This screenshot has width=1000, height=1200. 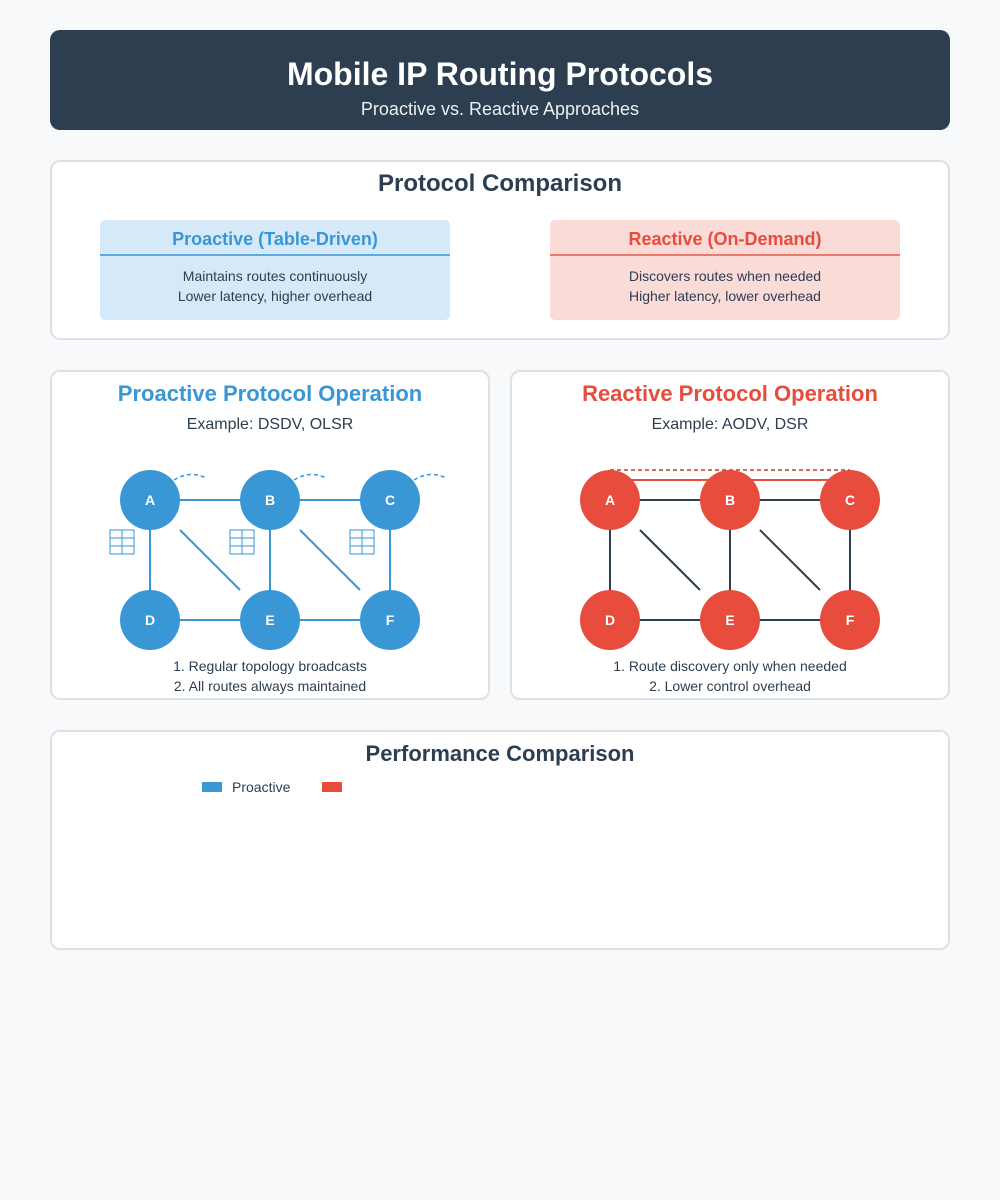 What do you see at coordinates (212, 787) in the screenshot?
I see `legend-swatch-proactive` at bounding box center [212, 787].